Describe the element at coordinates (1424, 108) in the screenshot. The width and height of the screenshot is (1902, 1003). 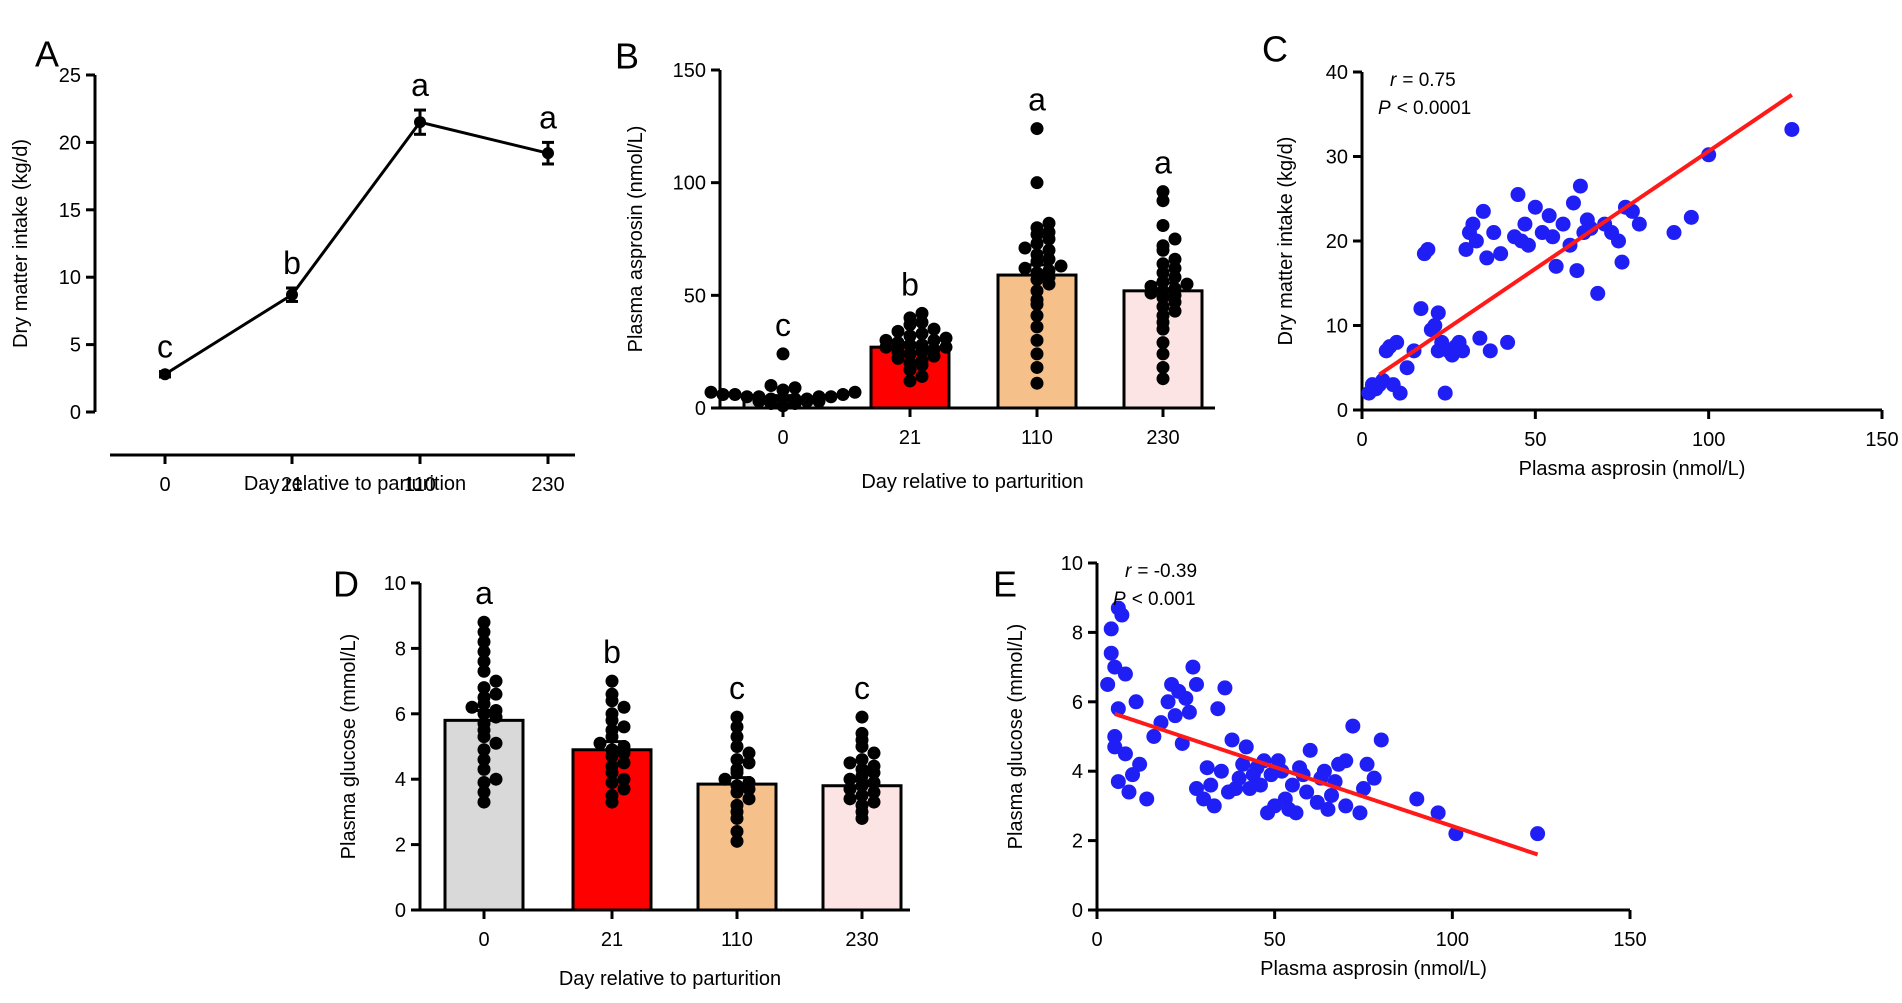
I see `p-statistic: P < 0.0001` at that location.